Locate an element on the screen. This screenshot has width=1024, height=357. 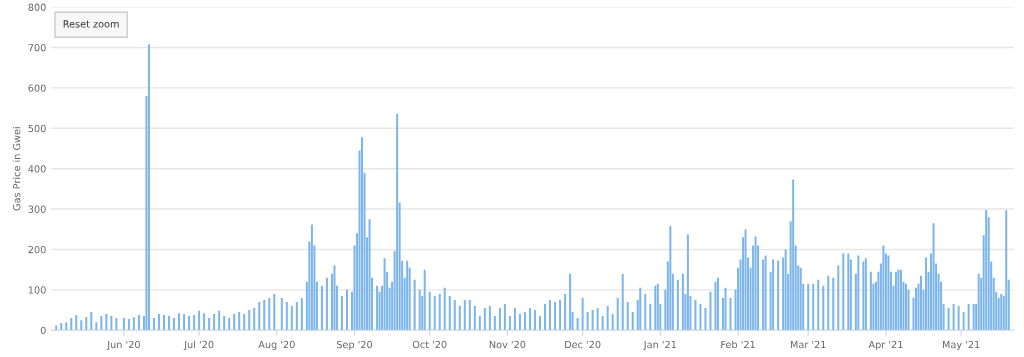
annotation: Reset zoom is located at coordinates (91, 24).